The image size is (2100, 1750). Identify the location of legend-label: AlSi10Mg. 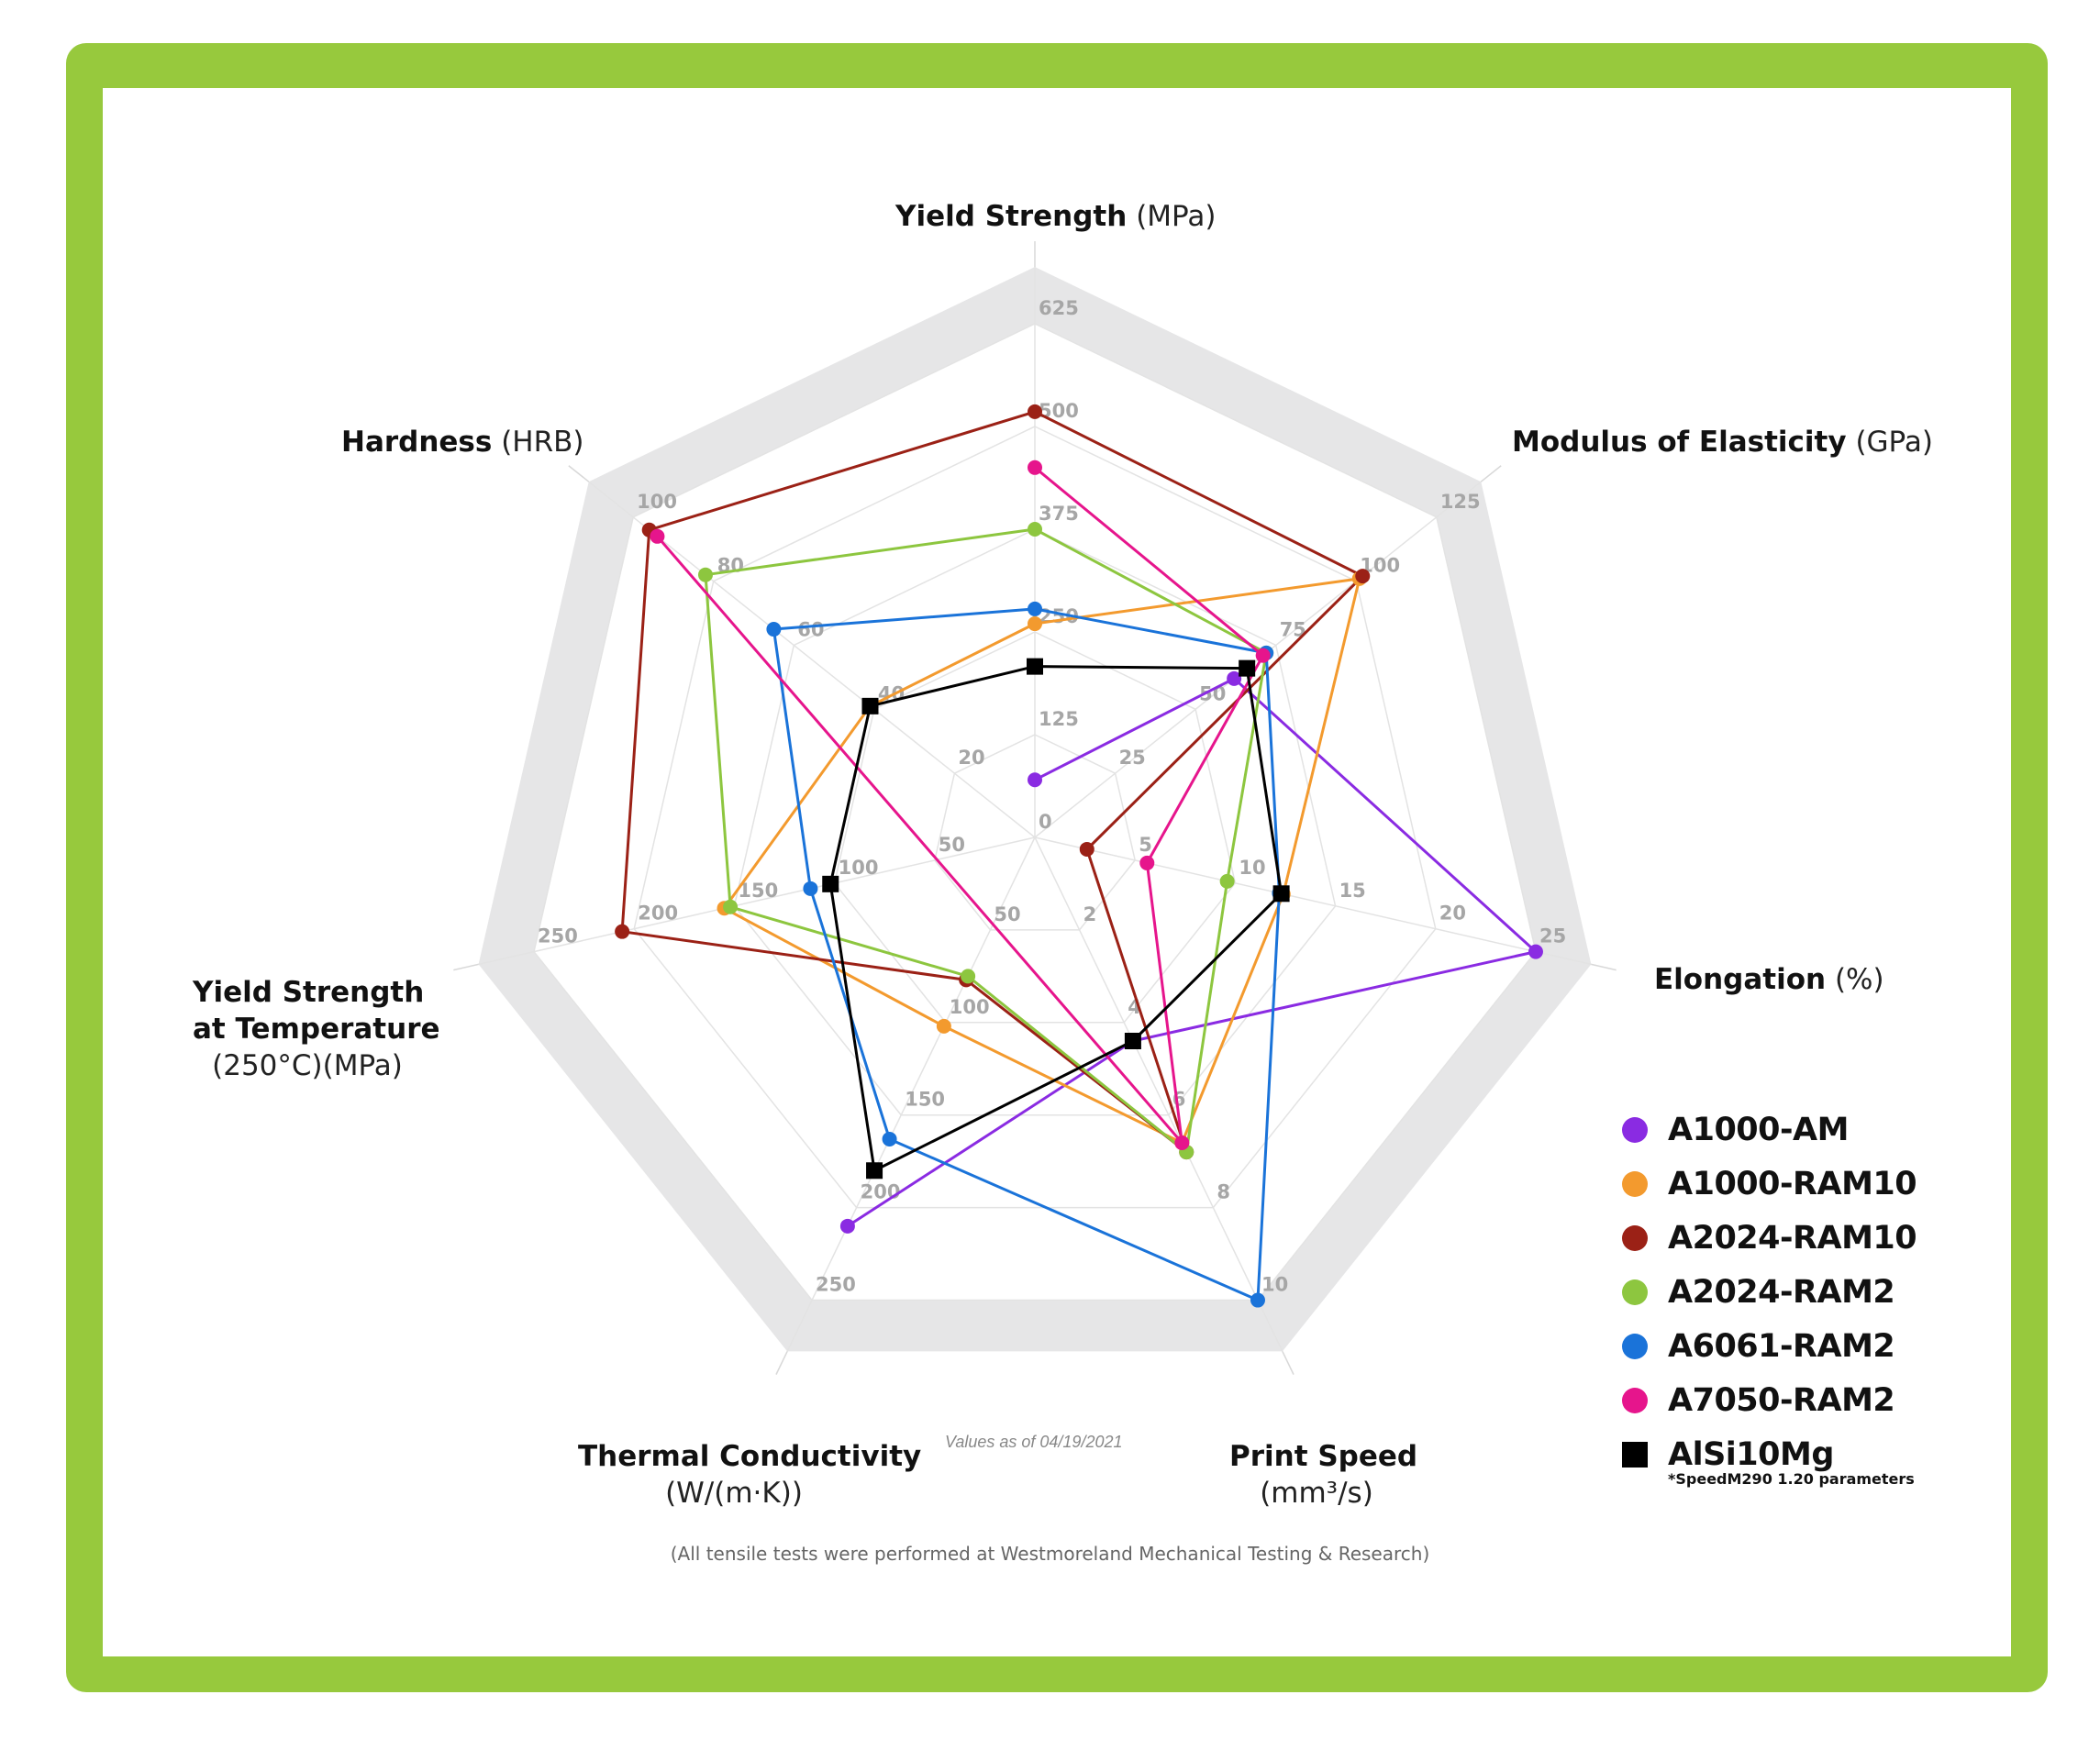
(1751, 1454).